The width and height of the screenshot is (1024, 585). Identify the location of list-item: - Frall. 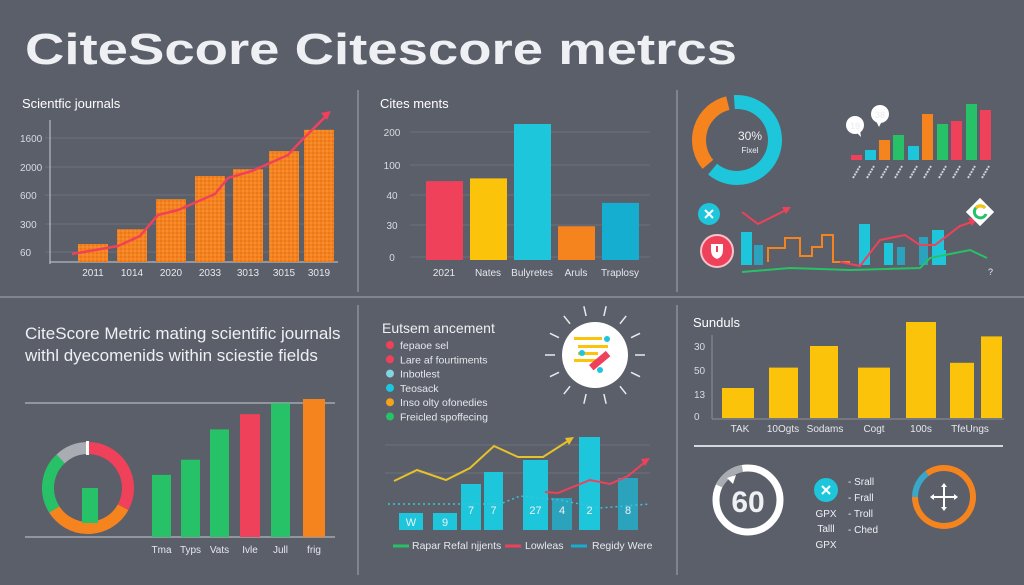
(861, 498).